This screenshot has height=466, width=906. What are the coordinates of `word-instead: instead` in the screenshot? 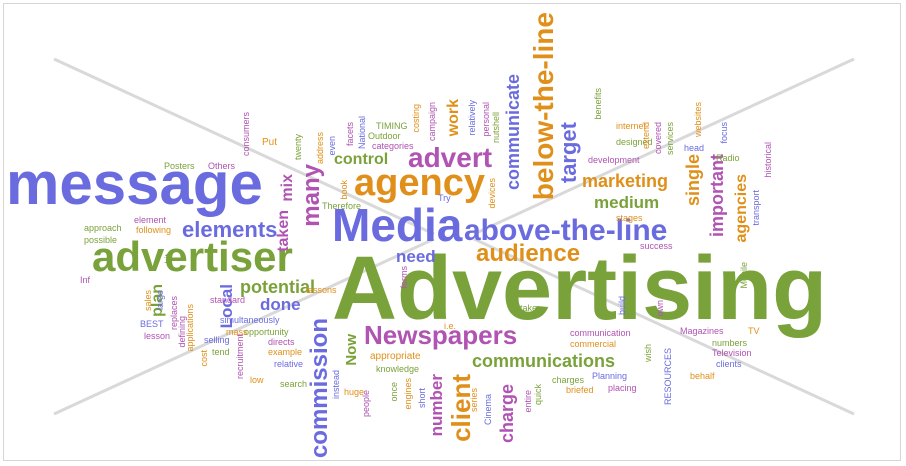 It's located at (336, 385).